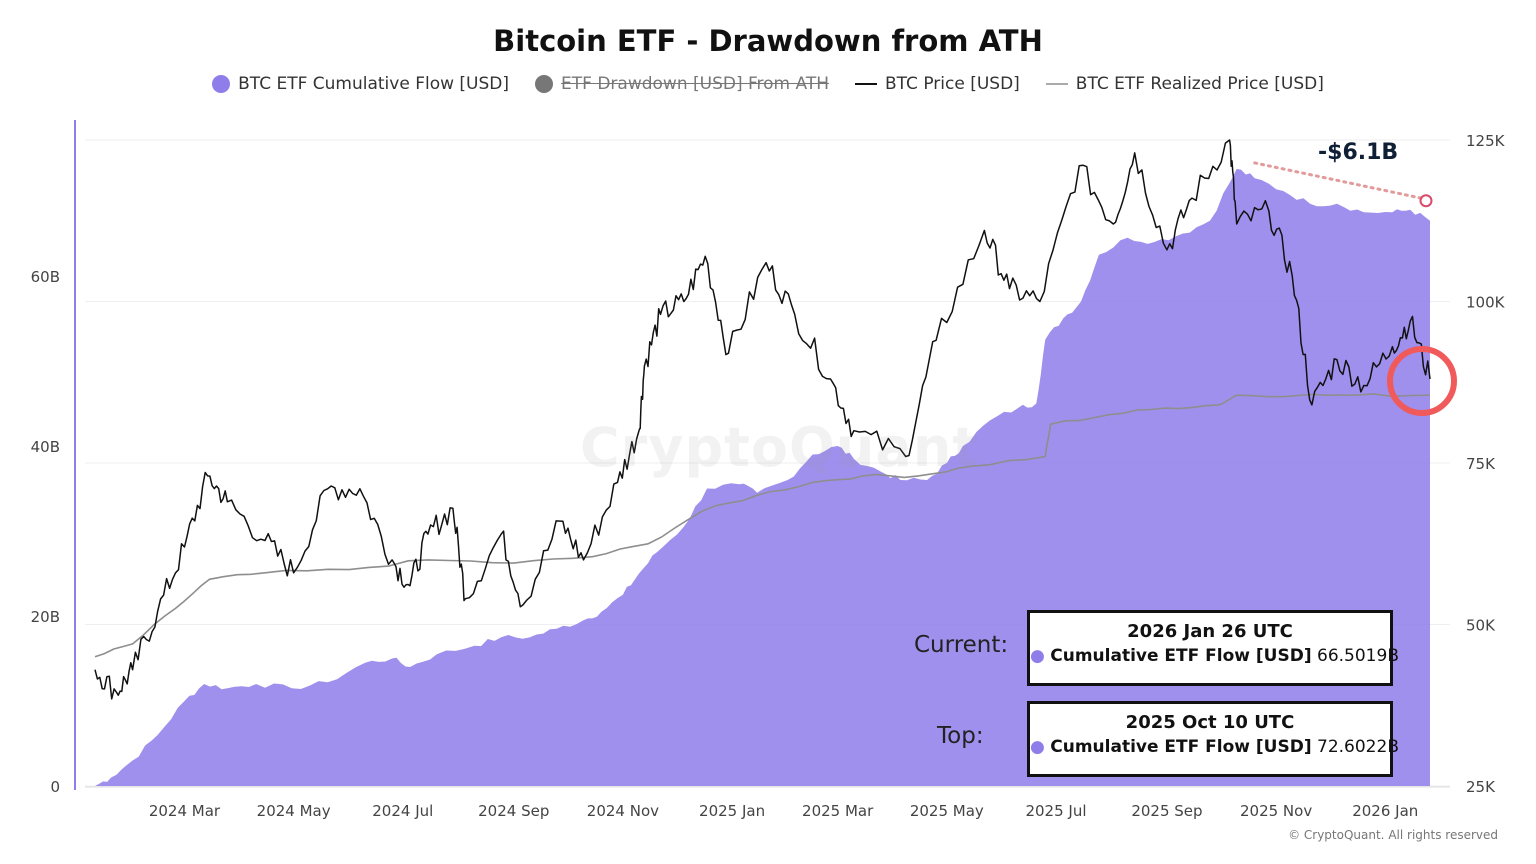  I want to click on top-label: Top:, so click(960, 736).